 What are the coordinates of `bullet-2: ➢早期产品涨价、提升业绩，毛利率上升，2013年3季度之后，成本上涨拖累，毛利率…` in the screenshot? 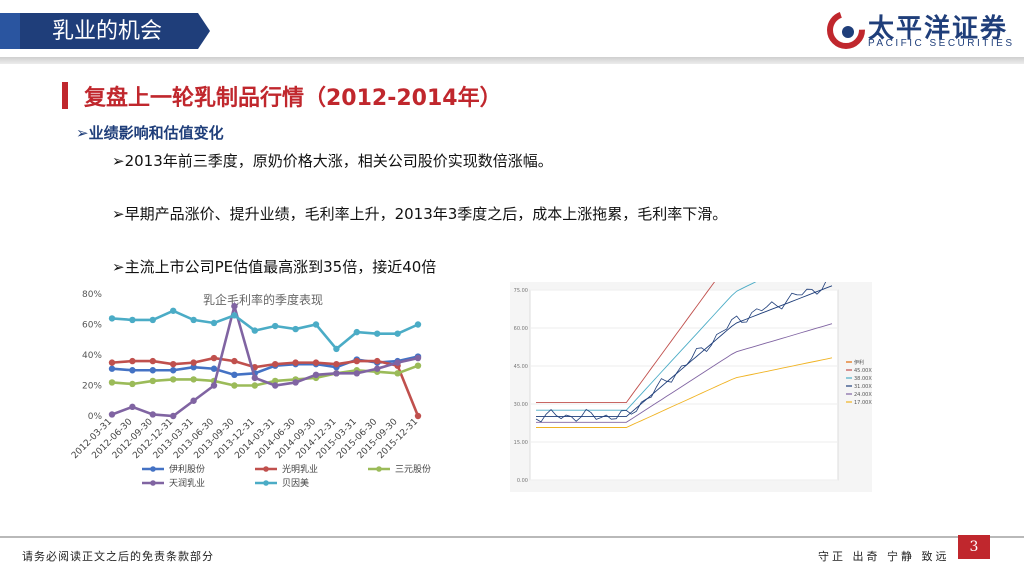 It's located at (419, 213).